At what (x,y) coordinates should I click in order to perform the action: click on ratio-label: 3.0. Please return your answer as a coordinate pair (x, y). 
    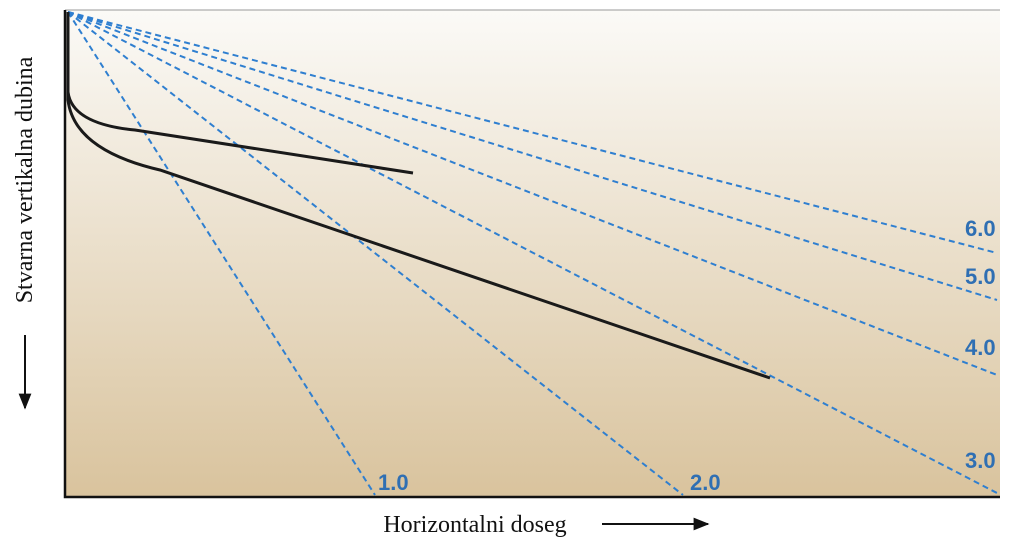
    Looking at the image, I should click on (980, 460).